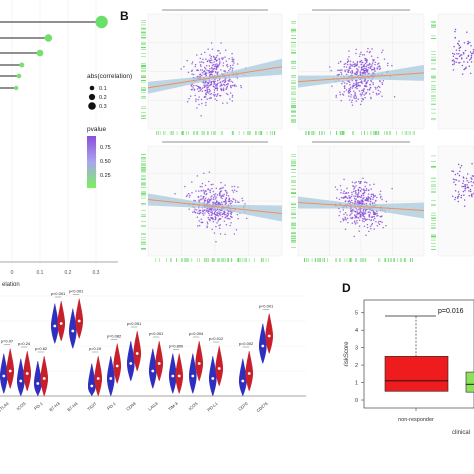  I want to click on violin-p-label-11: p=0.012, so click(216, 338).